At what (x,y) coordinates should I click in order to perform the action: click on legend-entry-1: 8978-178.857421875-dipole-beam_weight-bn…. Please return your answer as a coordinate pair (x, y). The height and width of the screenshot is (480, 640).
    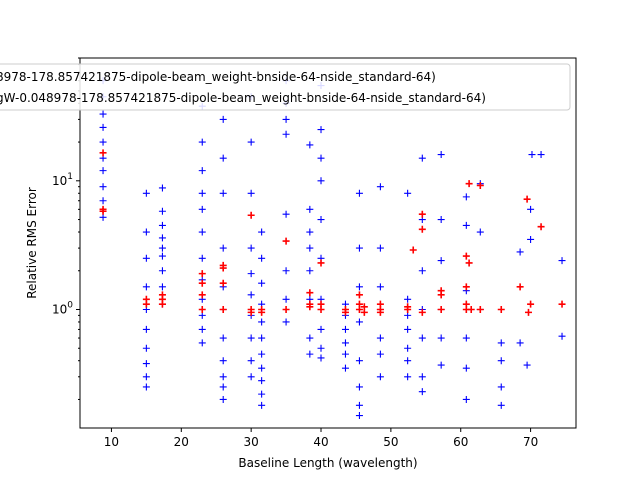
    Looking at the image, I should click on (218, 77).